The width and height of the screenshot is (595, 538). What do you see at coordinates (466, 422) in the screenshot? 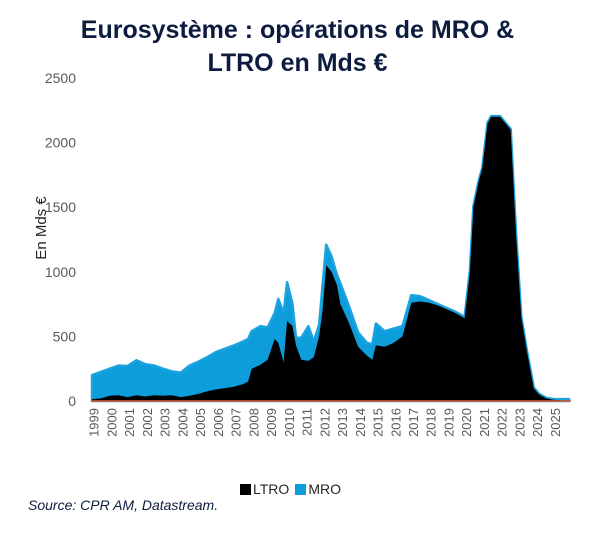
I see `x-tick-label: 2020` at bounding box center [466, 422].